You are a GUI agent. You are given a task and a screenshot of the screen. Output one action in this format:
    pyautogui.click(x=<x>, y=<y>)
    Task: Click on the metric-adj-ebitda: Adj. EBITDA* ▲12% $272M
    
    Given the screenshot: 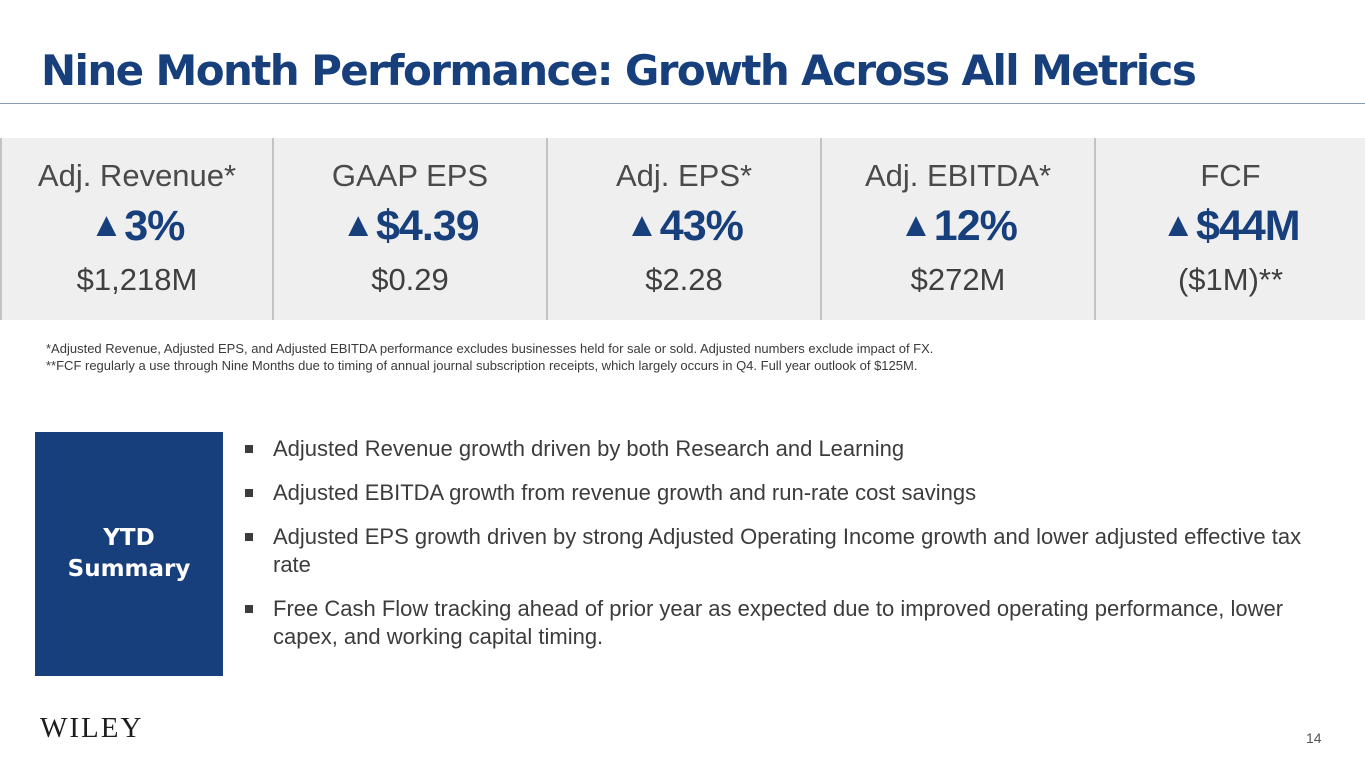 What is the action you would take?
    pyautogui.click(x=959, y=229)
    